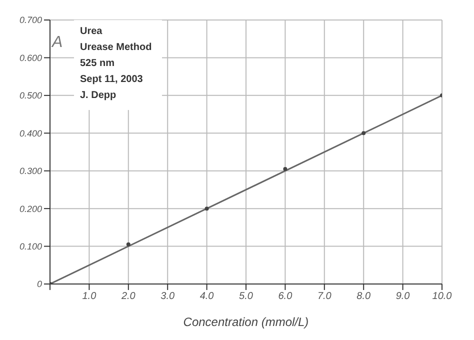 Image resolution: width=474 pixels, height=340 pixels. I want to click on y-tick-label: 0.600, so click(30, 57).